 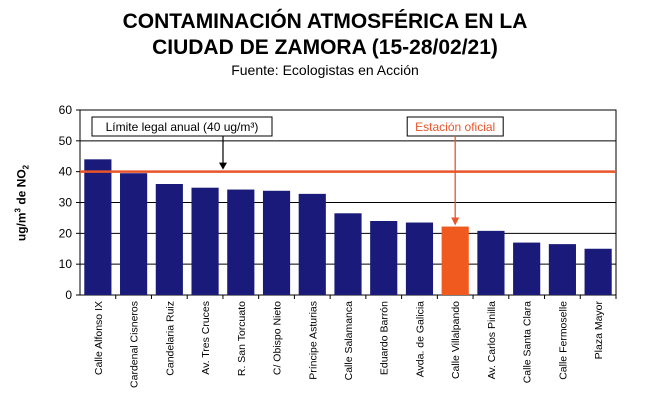 I want to click on y-tick-label: 20, so click(x=66, y=233).